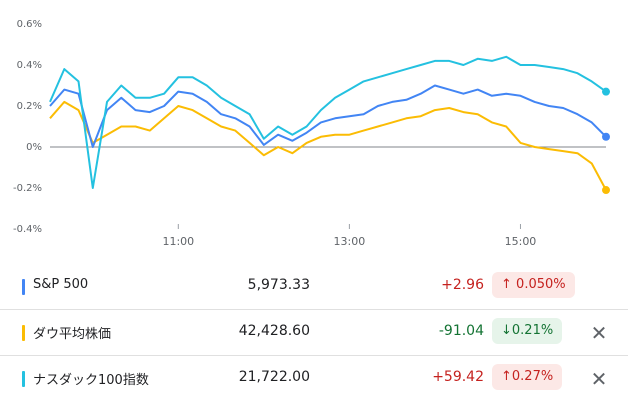 The width and height of the screenshot is (628, 401). What do you see at coordinates (521, 241) in the screenshot?
I see `x-tick-label: 15:00` at bounding box center [521, 241].